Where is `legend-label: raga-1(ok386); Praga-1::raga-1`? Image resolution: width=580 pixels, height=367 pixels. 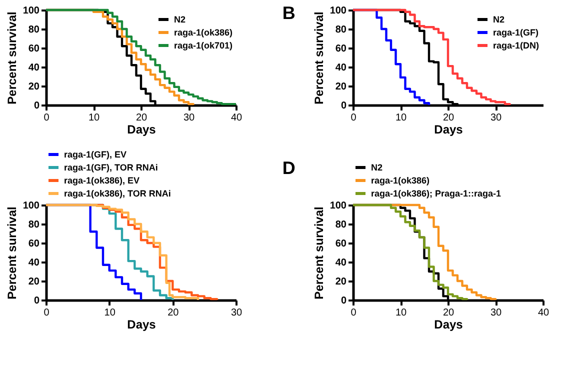
legend-label: raga-1(ok386); Praga-1::raga-1 is located at coordinates (436, 193).